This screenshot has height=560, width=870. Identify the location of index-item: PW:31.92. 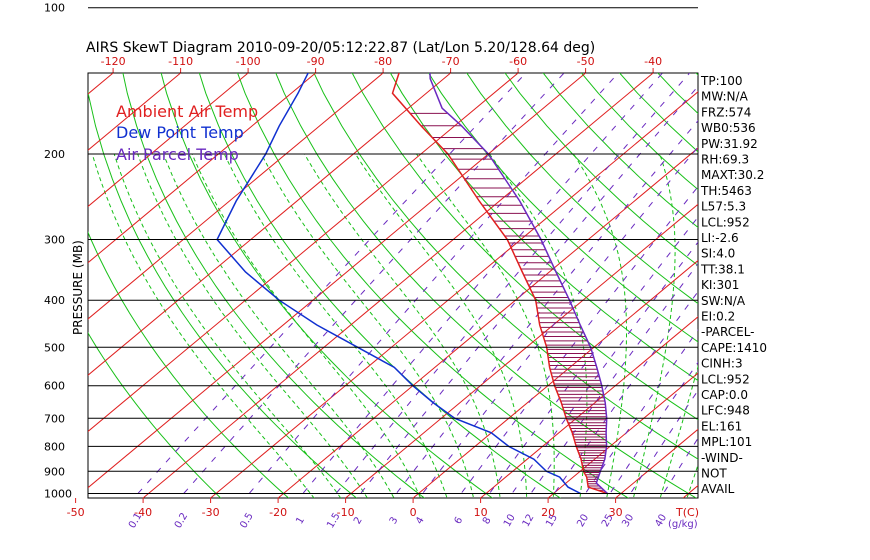
(729, 144).